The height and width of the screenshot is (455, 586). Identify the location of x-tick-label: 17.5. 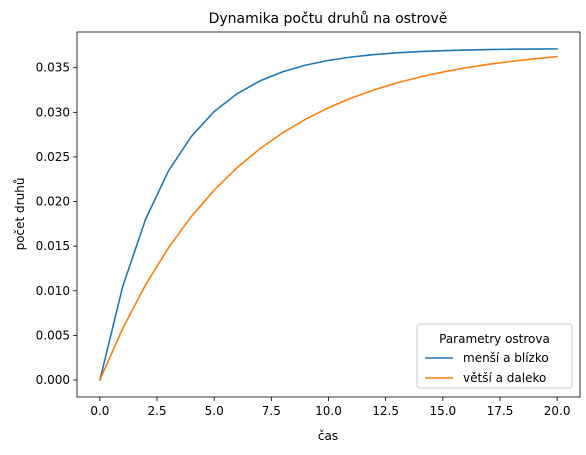
(500, 411).